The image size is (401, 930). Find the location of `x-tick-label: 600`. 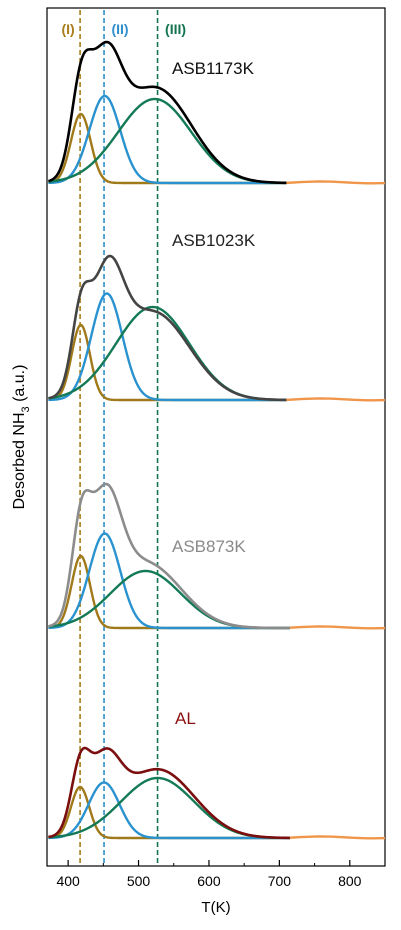

x-tick-label: 600 is located at coordinates (209, 881).